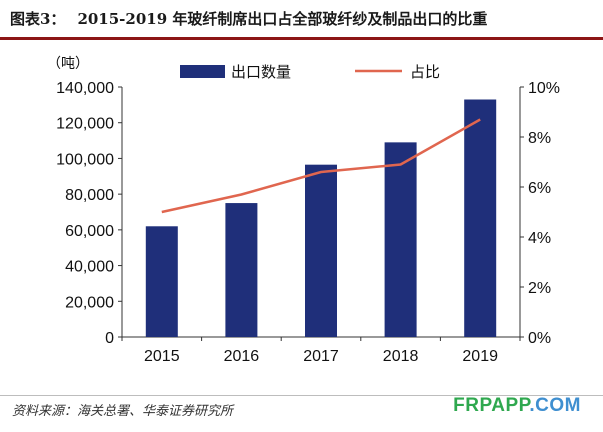  I want to click on watermark-text-main: FRPAPP, so click(491, 405).